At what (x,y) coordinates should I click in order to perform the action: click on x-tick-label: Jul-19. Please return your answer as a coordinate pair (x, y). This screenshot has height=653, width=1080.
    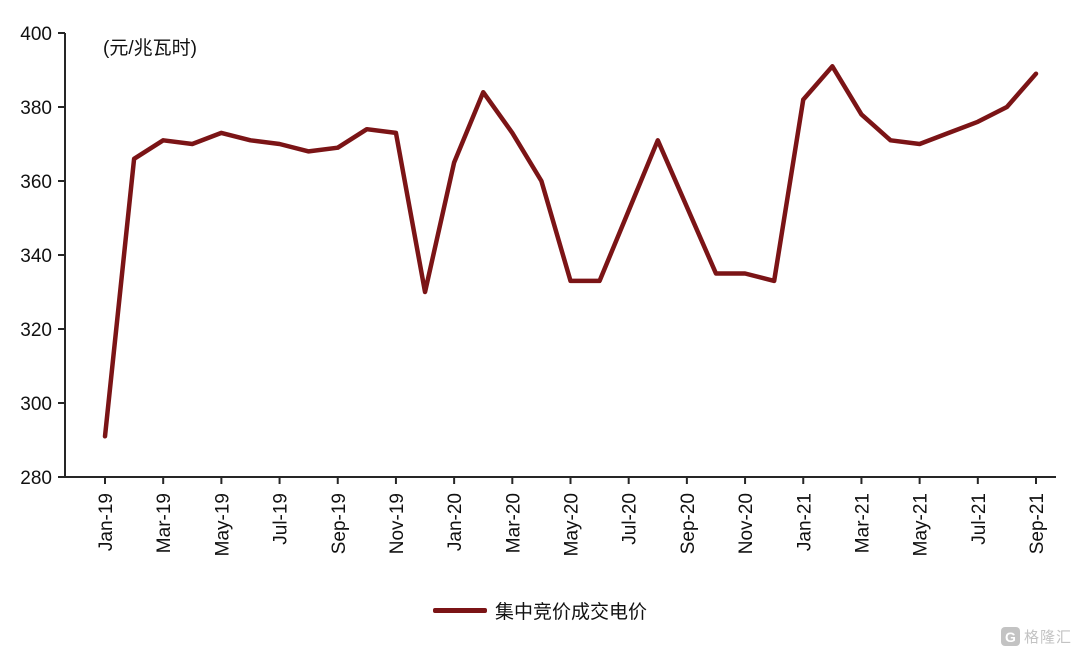
    Looking at the image, I should click on (281, 519).